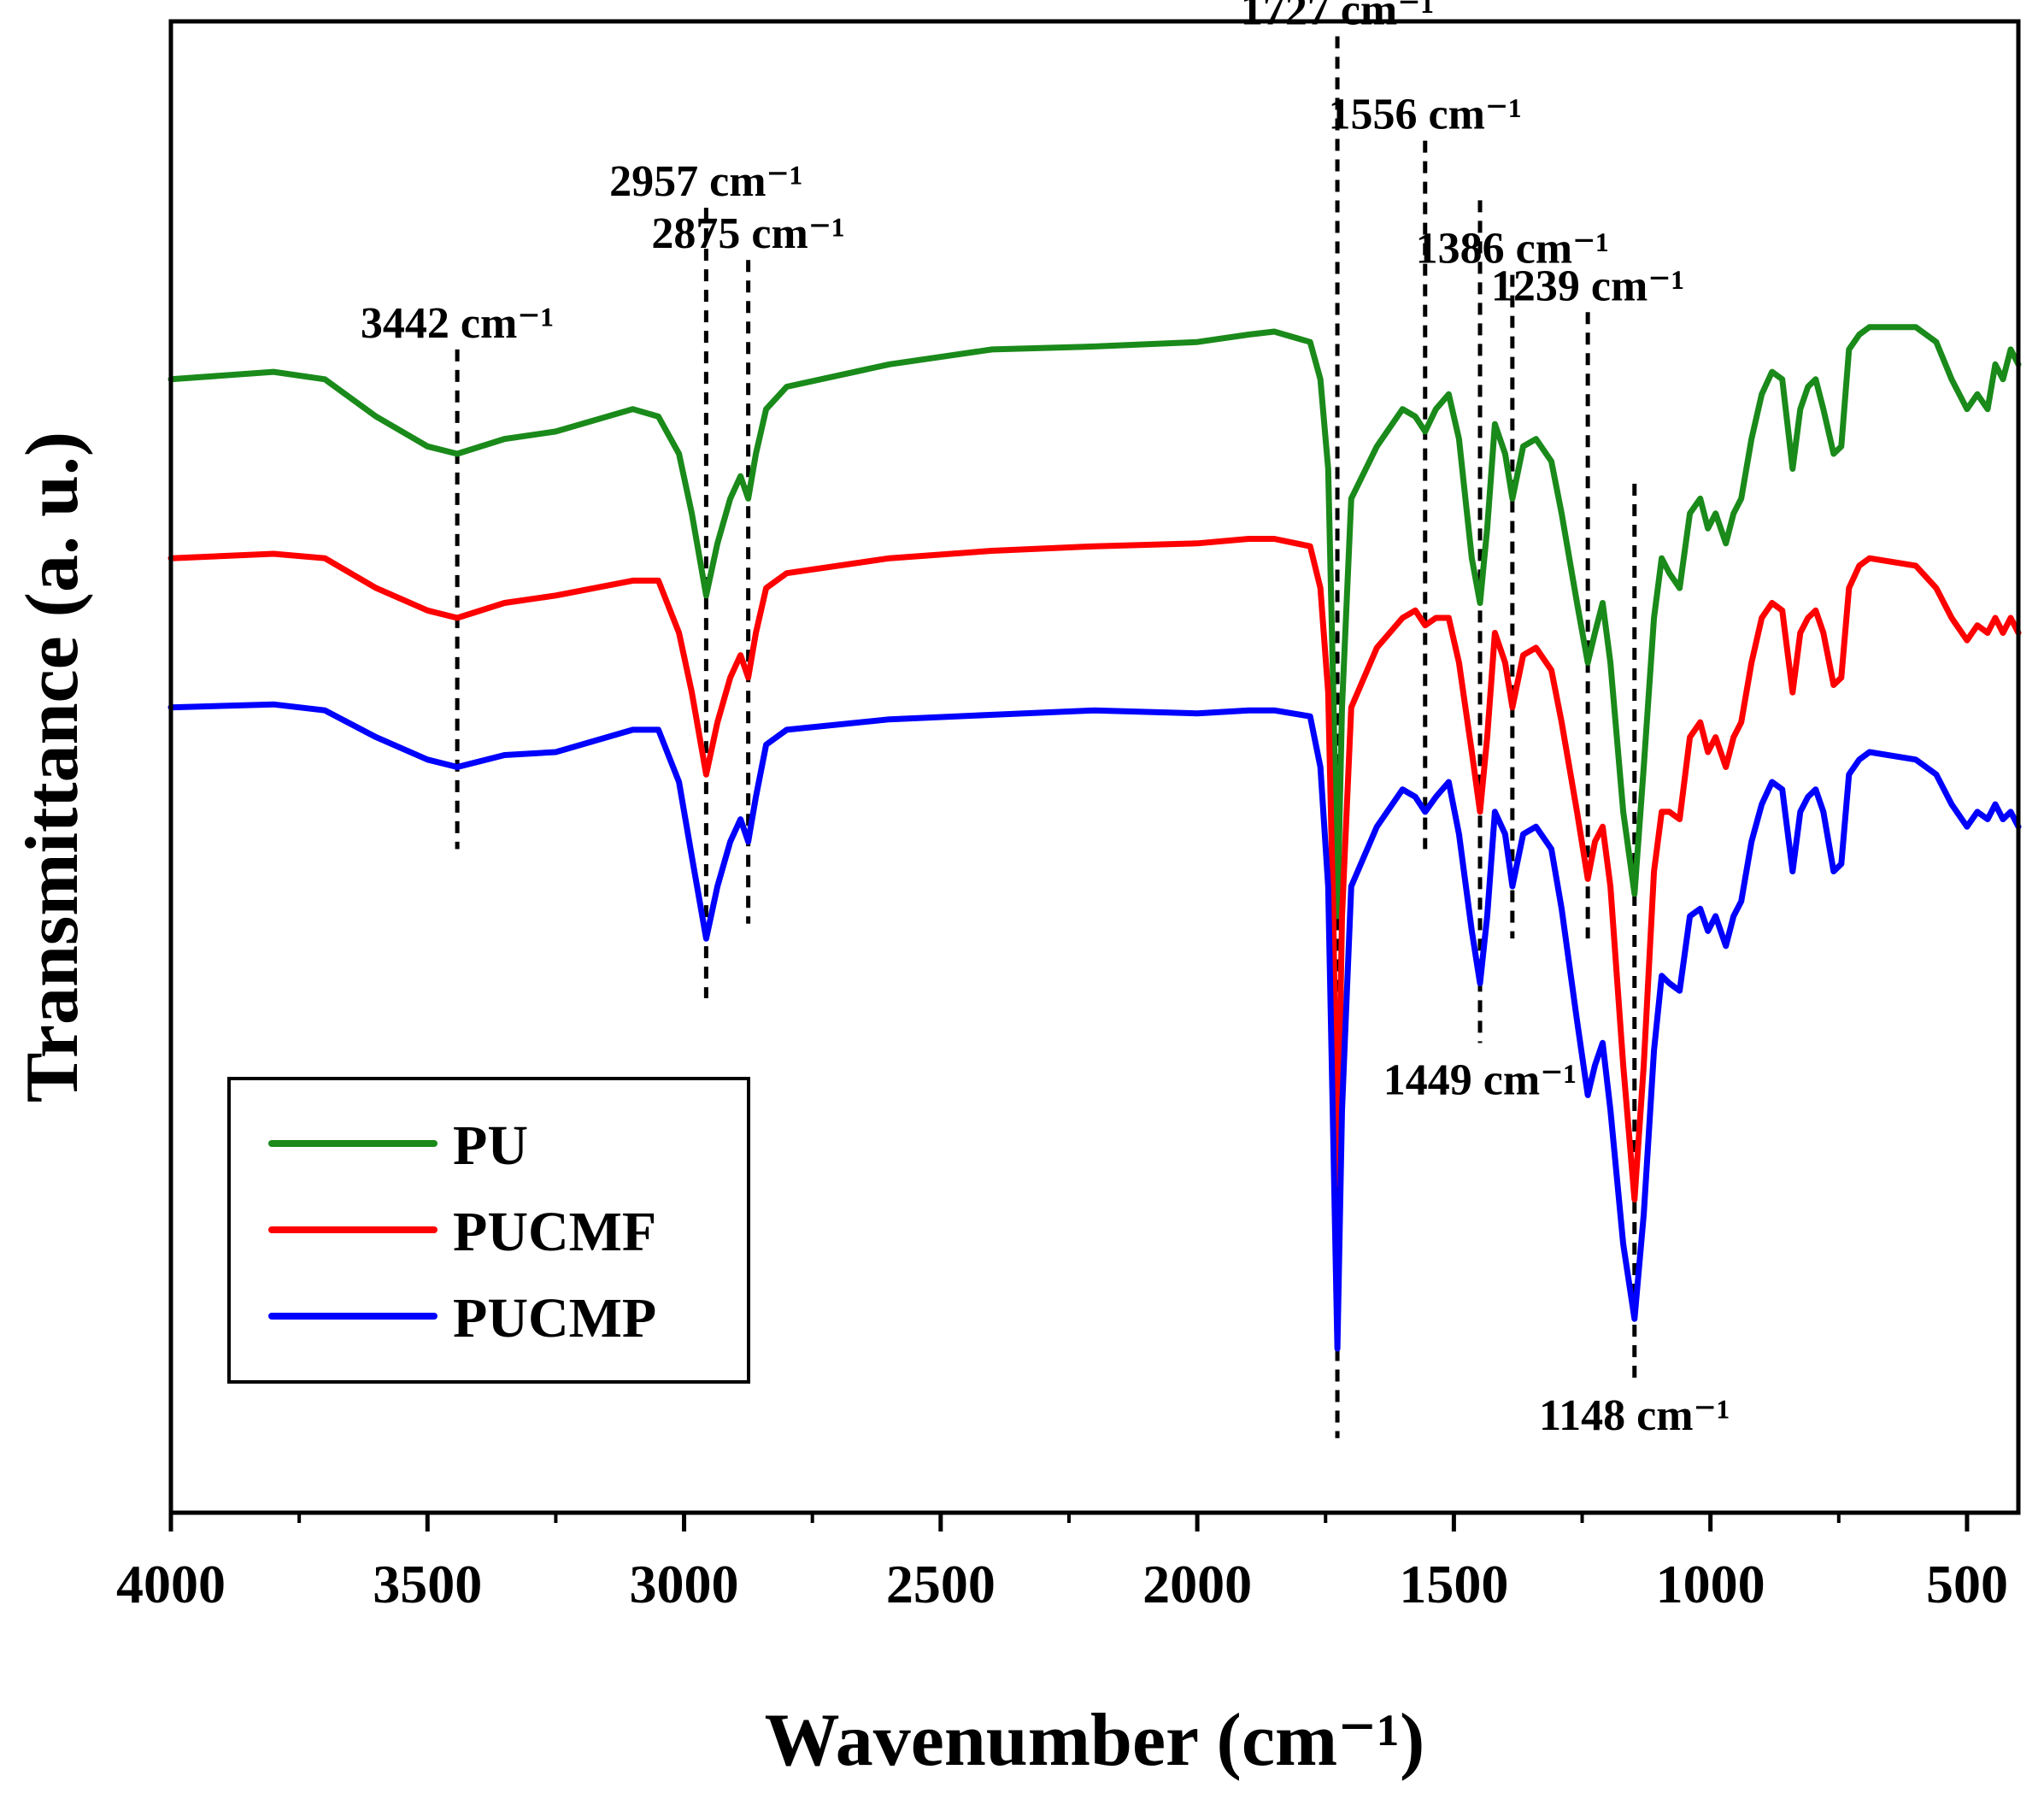 Image resolution: width=2044 pixels, height=1799 pixels. What do you see at coordinates (1337, 17) in the screenshot?
I see `peak-label: 1727 cm⁻¹` at bounding box center [1337, 17].